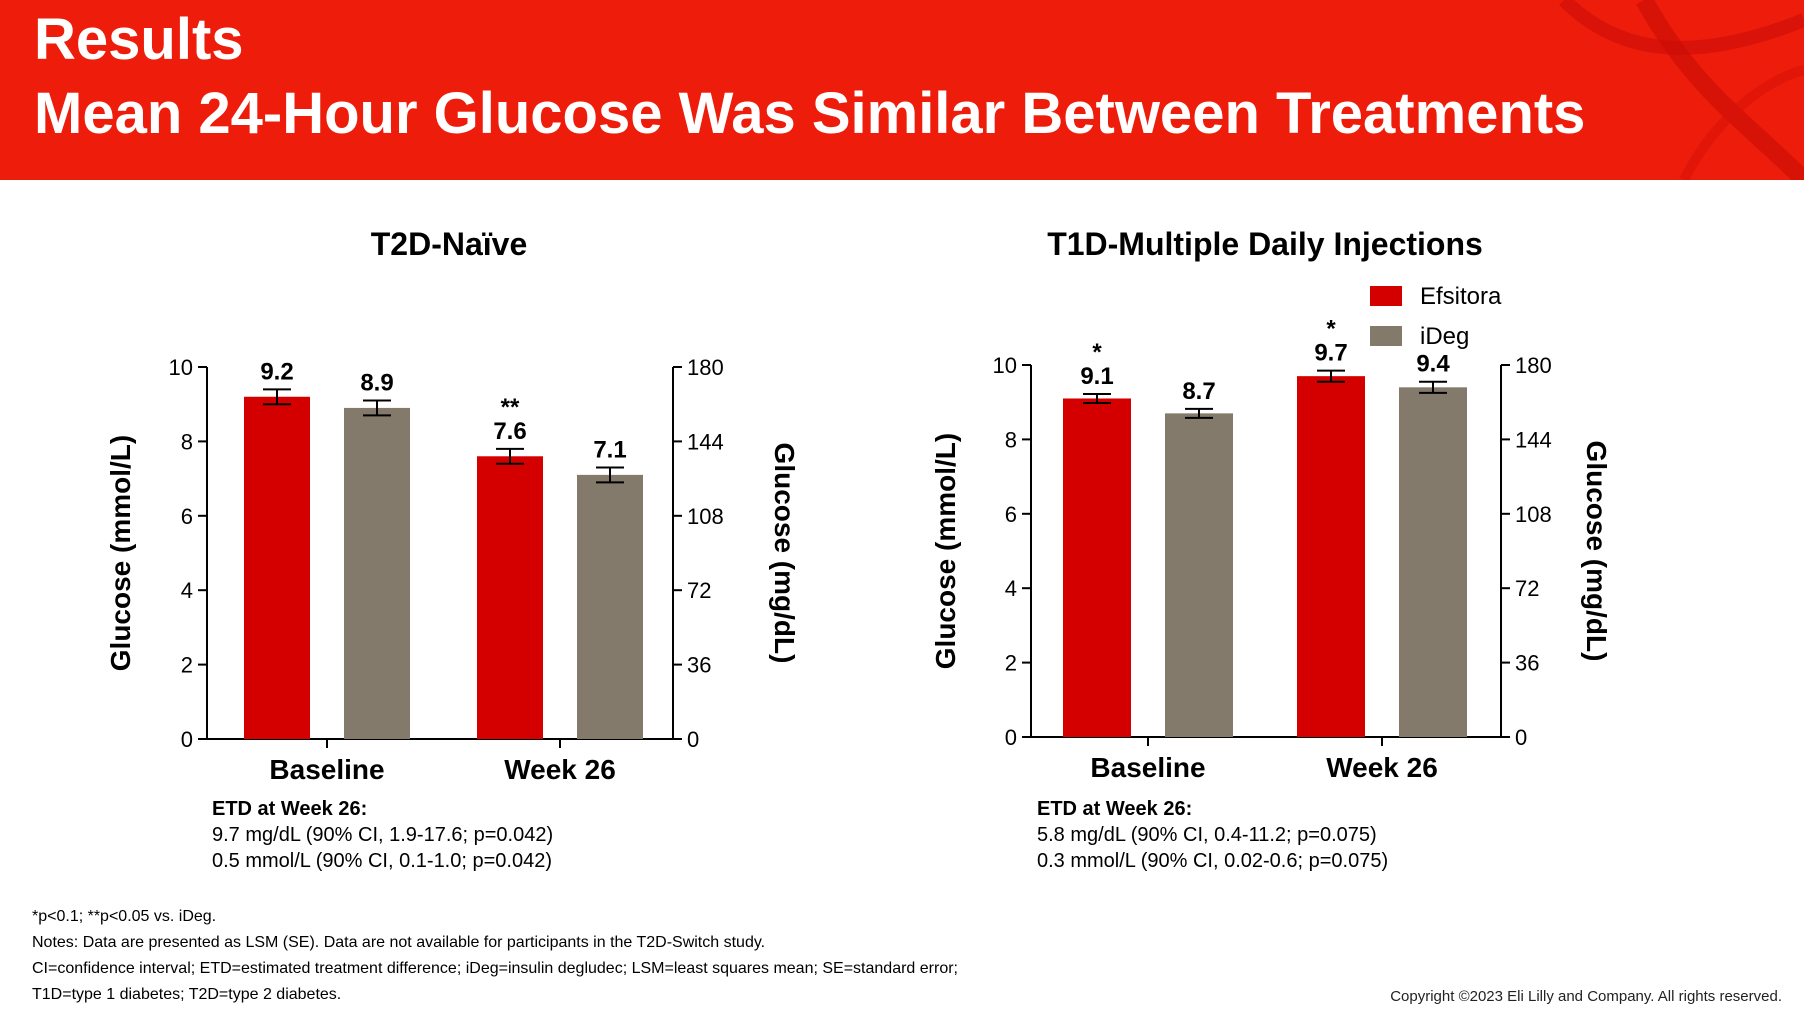 The width and height of the screenshot is (1804, 1017). I want to click on data-label: 8.9, so click(376, 382).